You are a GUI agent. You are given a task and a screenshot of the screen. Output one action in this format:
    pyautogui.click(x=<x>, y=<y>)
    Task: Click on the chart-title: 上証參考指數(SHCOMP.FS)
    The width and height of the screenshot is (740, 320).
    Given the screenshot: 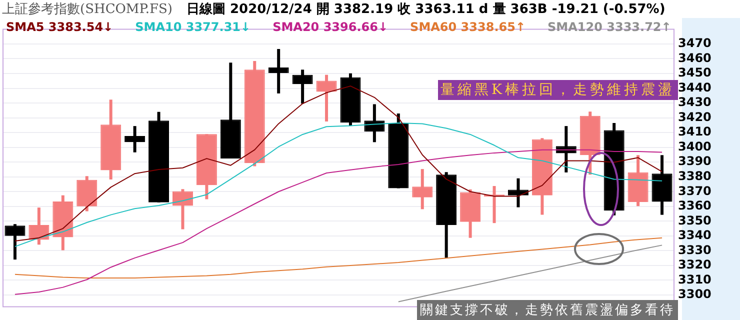 What is the action you would take?
    pyautogui.click(x=87, y=9)
    